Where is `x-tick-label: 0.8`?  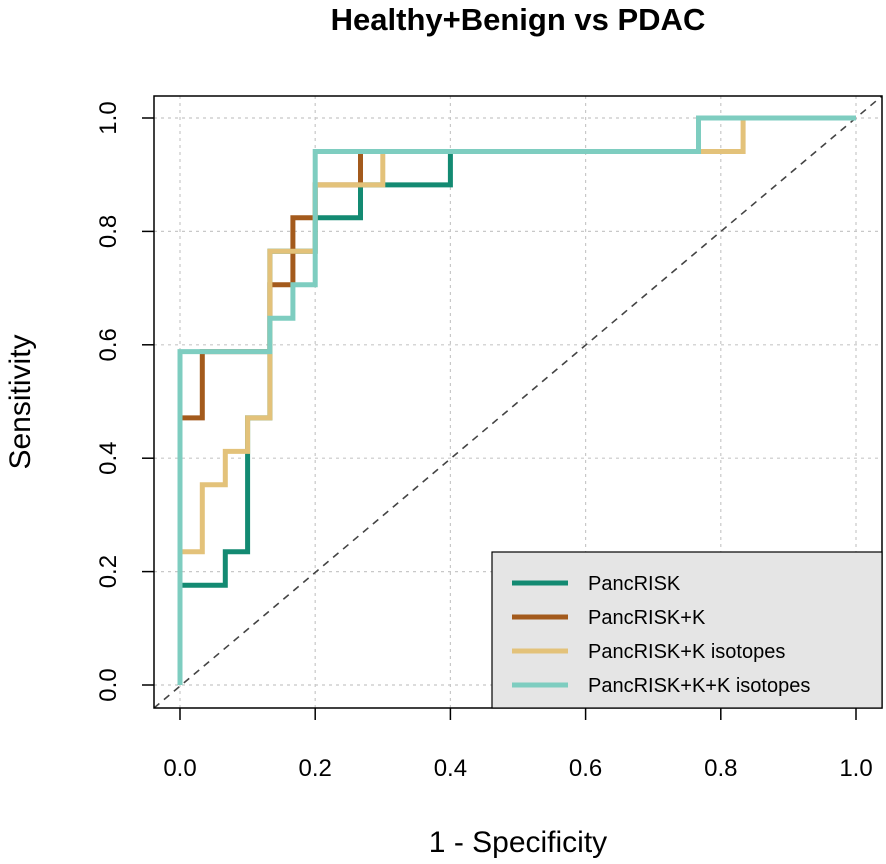
x-tick-label: 0.8 is located at coordinates (720, 768).